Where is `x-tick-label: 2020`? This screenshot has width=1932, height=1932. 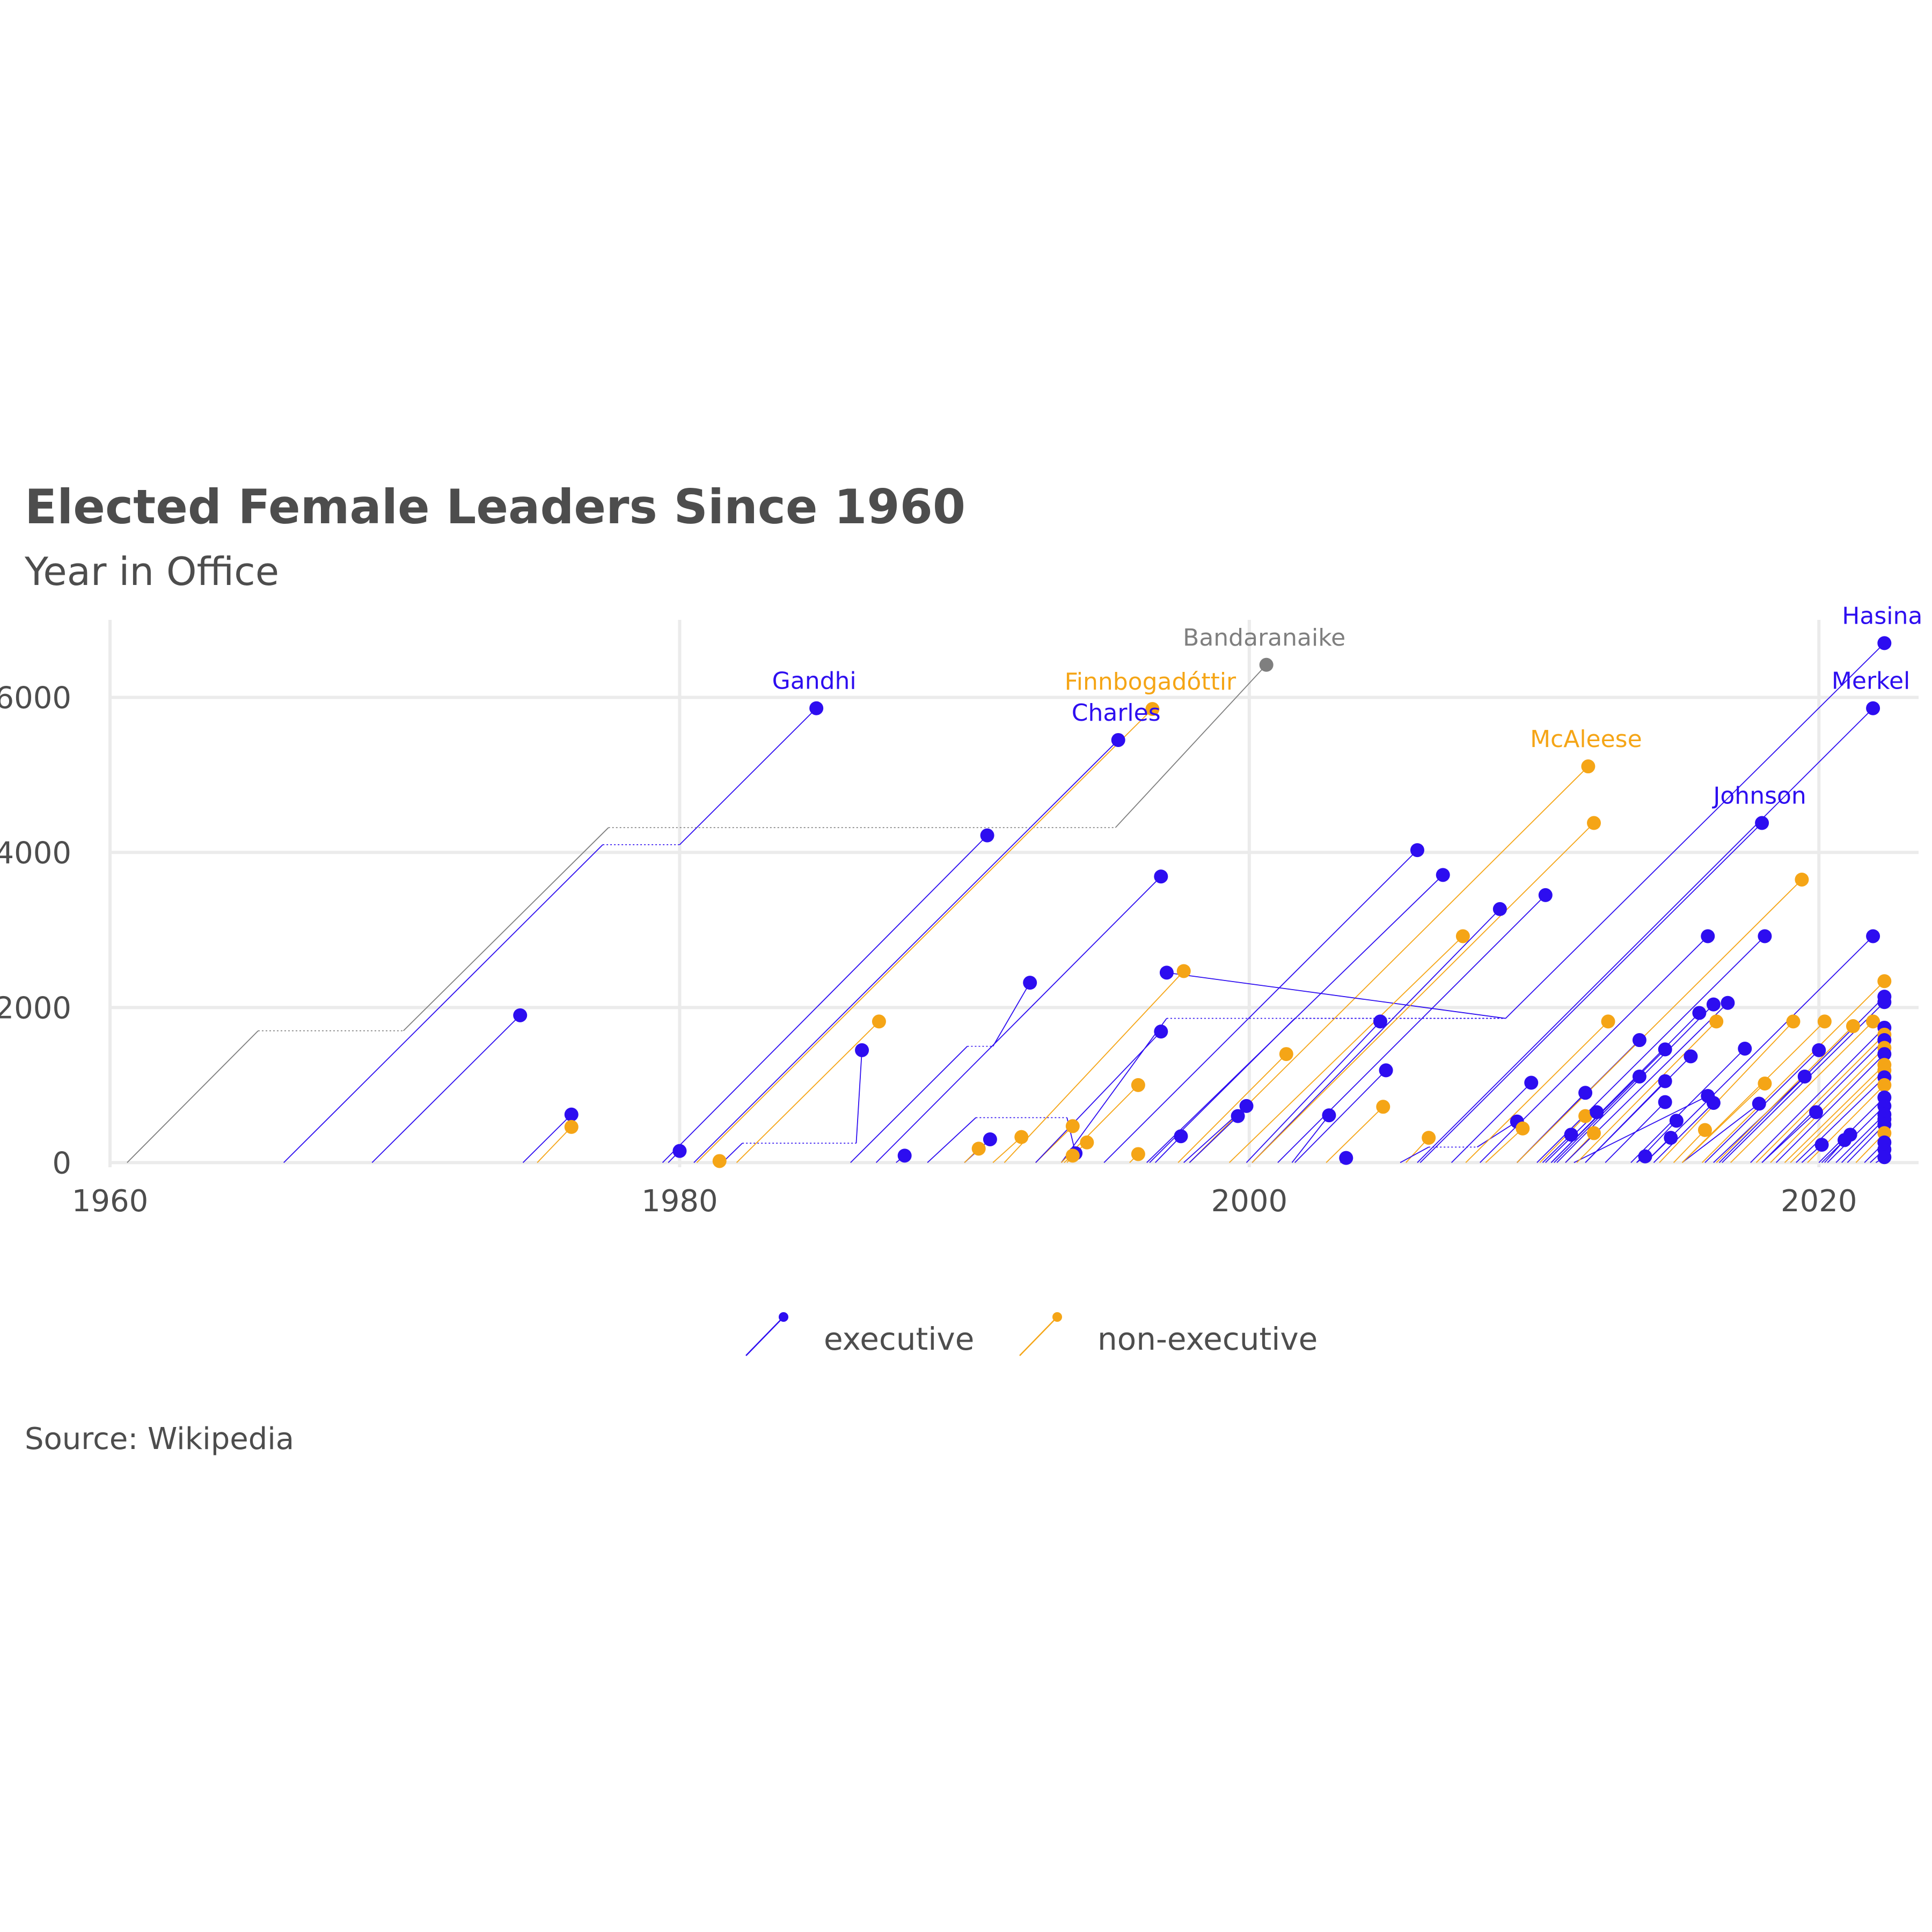
x-tick-label: 2020 is located at coordinates (1819, 1201).